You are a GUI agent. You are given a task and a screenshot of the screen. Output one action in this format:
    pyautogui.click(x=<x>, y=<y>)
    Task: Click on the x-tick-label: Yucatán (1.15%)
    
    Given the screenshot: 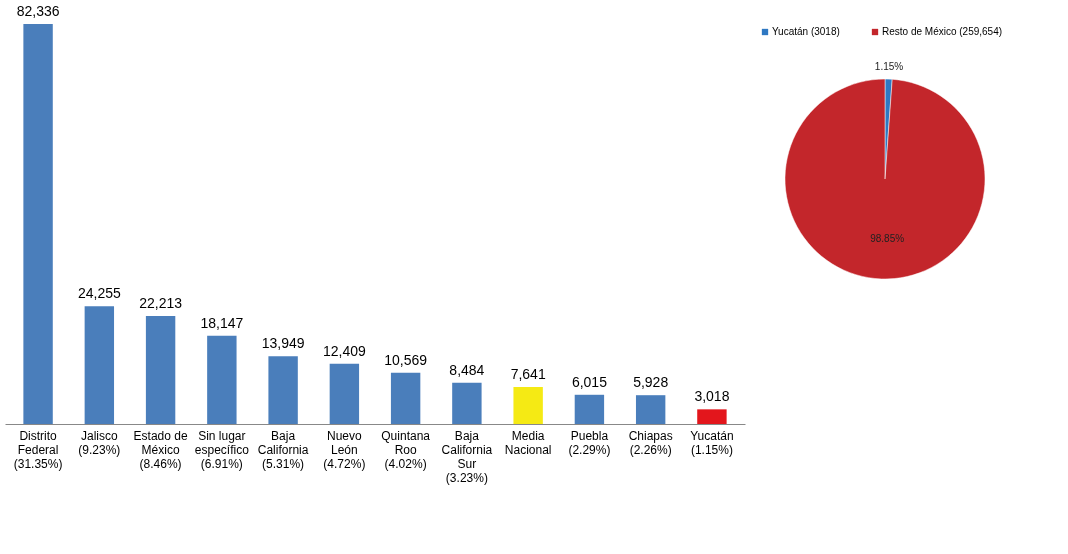 What is the action you would take?
    pyautogui.click(x=712, y=442)
    